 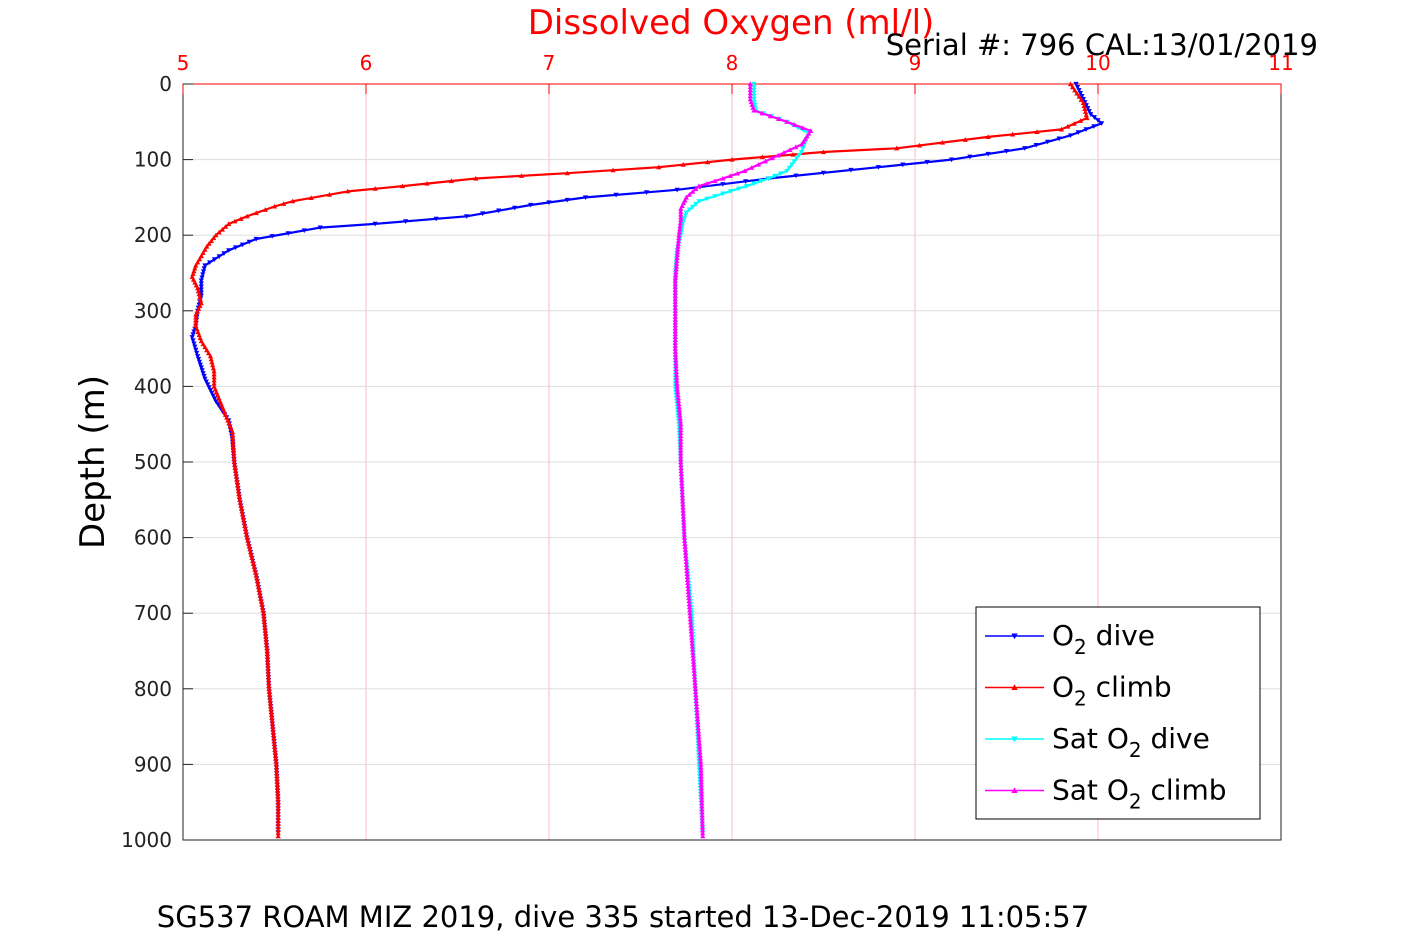 I want to click on legend-label-prefix: Sat, so click(x=1079, y=738).